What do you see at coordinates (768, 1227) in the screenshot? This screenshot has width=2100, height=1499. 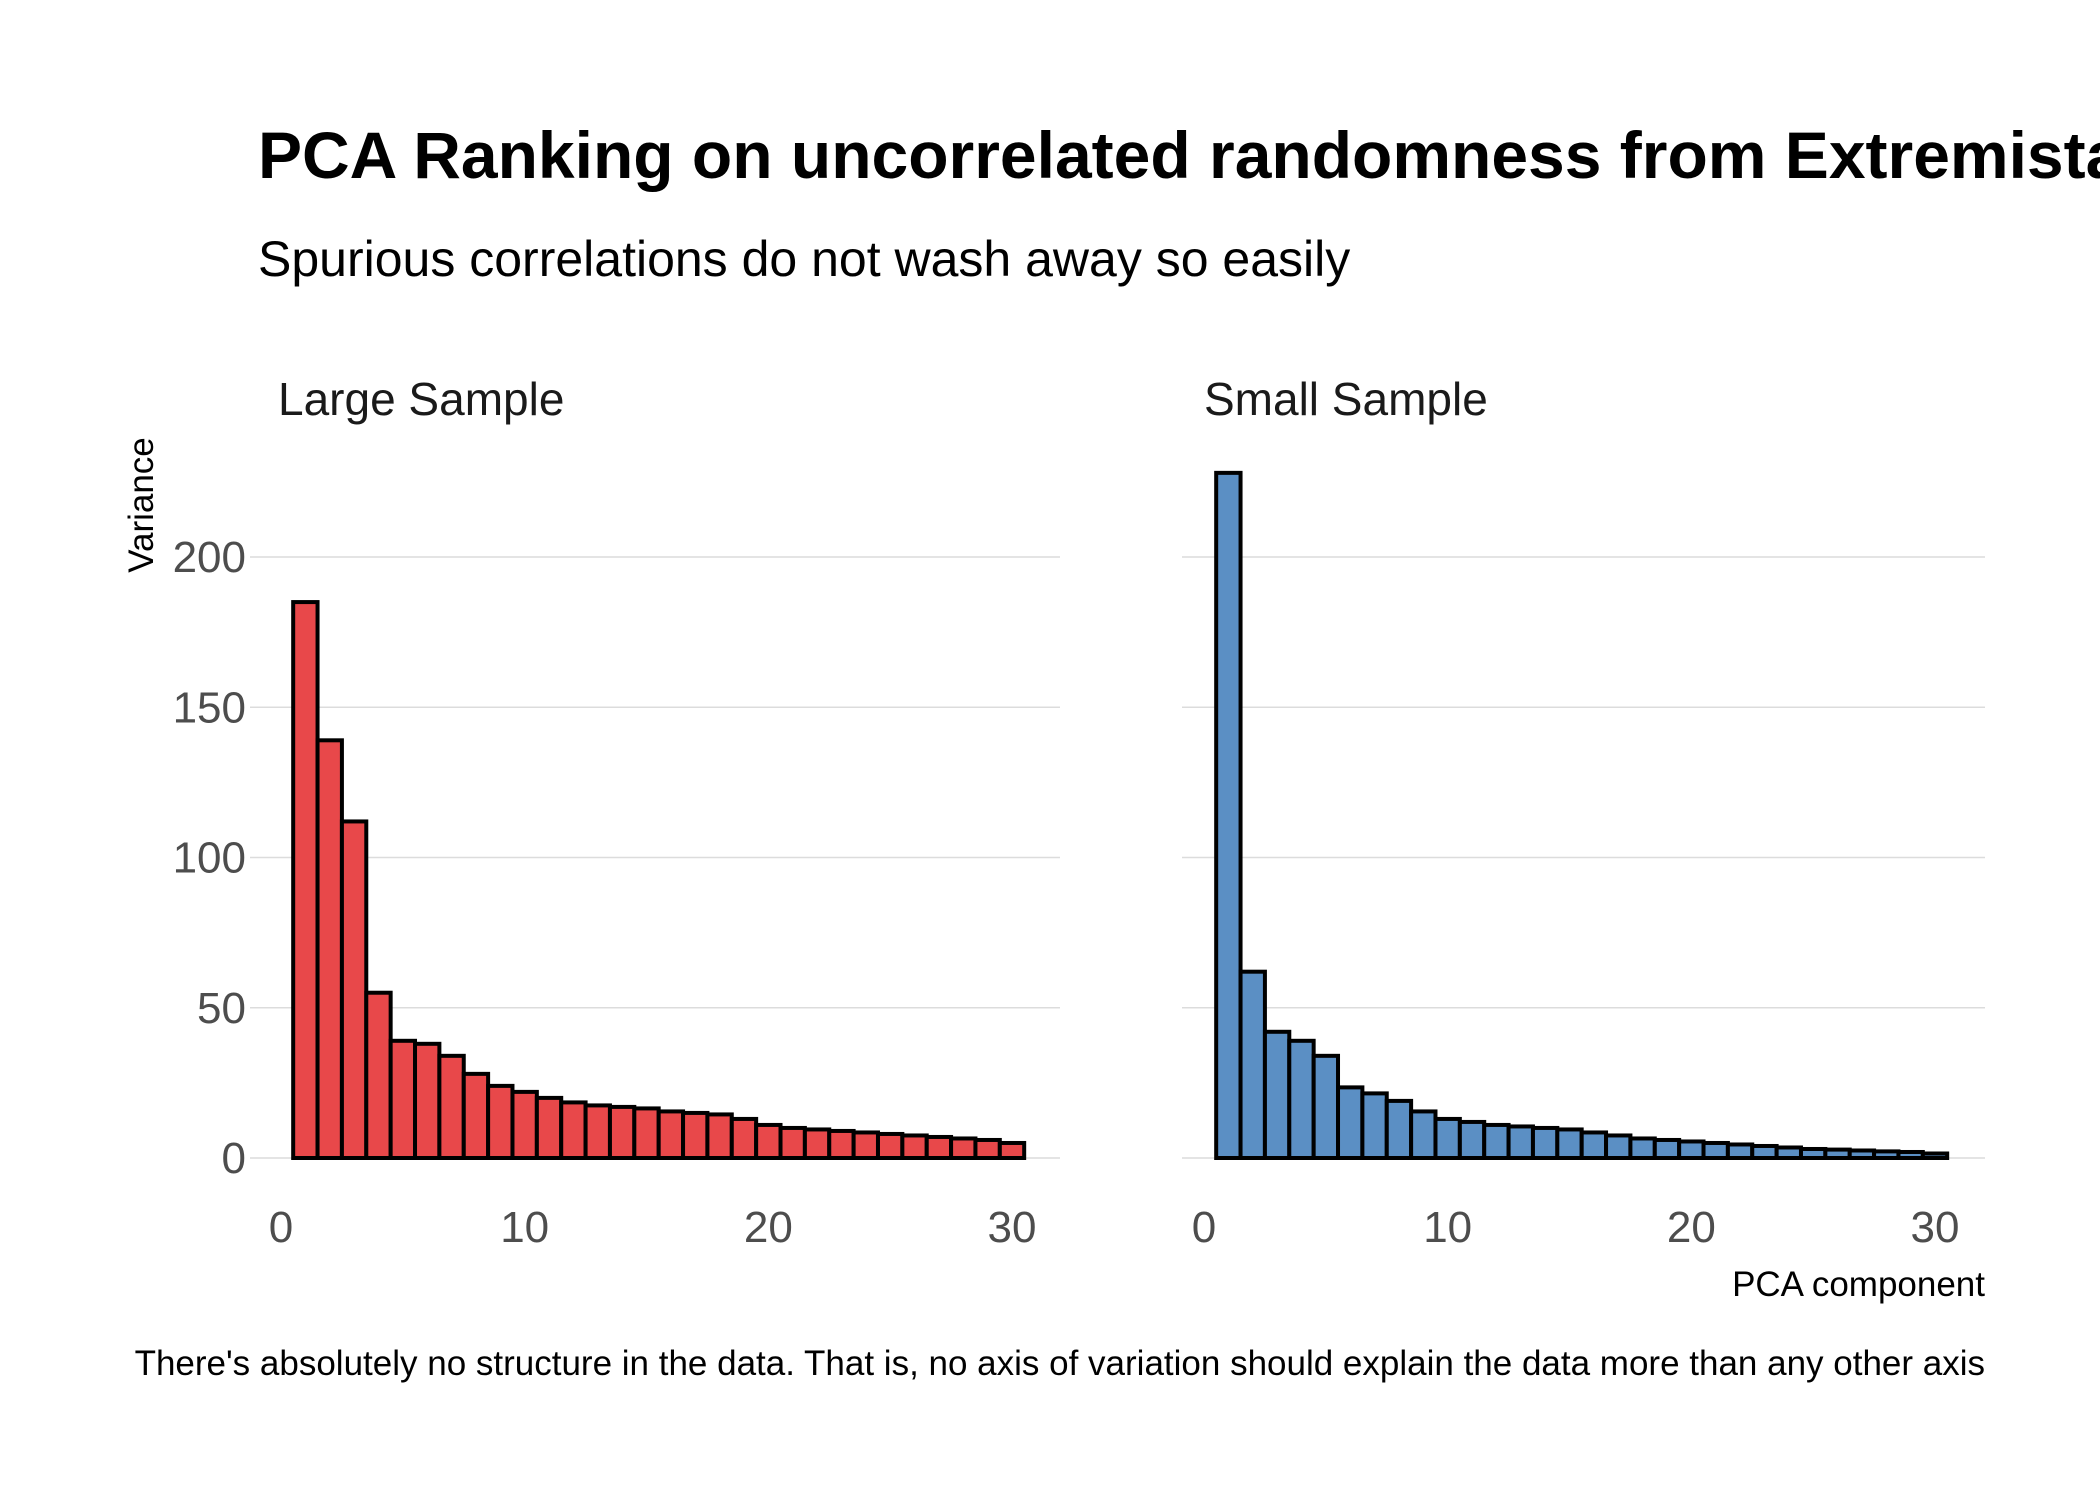 I see `x-tick-label-large-sample-20: 20` at bounding box center [768, 1227].